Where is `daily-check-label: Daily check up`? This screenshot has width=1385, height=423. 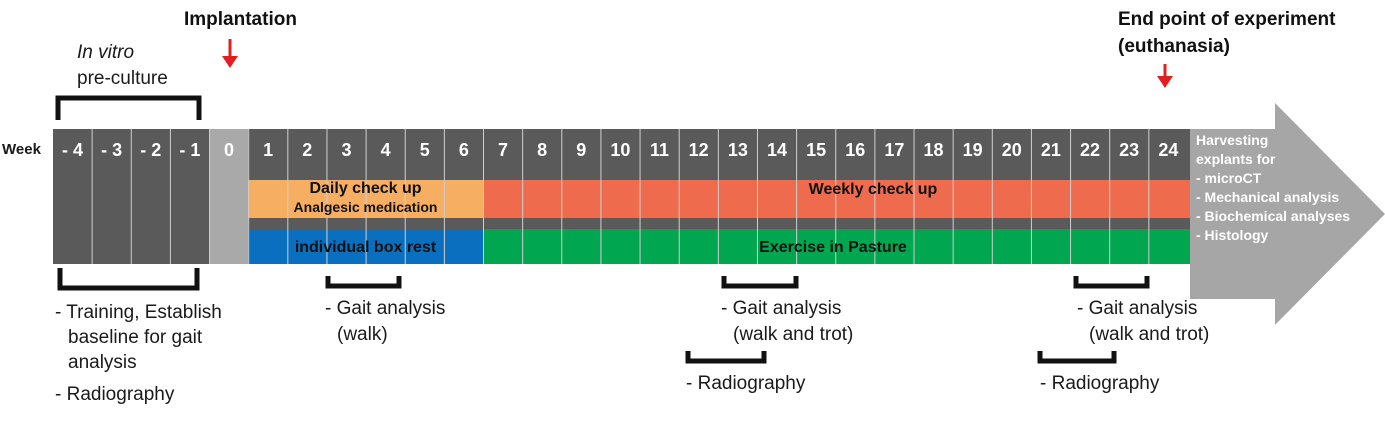
daily-check-label: Daily check up is located at coordinates (365, 188).